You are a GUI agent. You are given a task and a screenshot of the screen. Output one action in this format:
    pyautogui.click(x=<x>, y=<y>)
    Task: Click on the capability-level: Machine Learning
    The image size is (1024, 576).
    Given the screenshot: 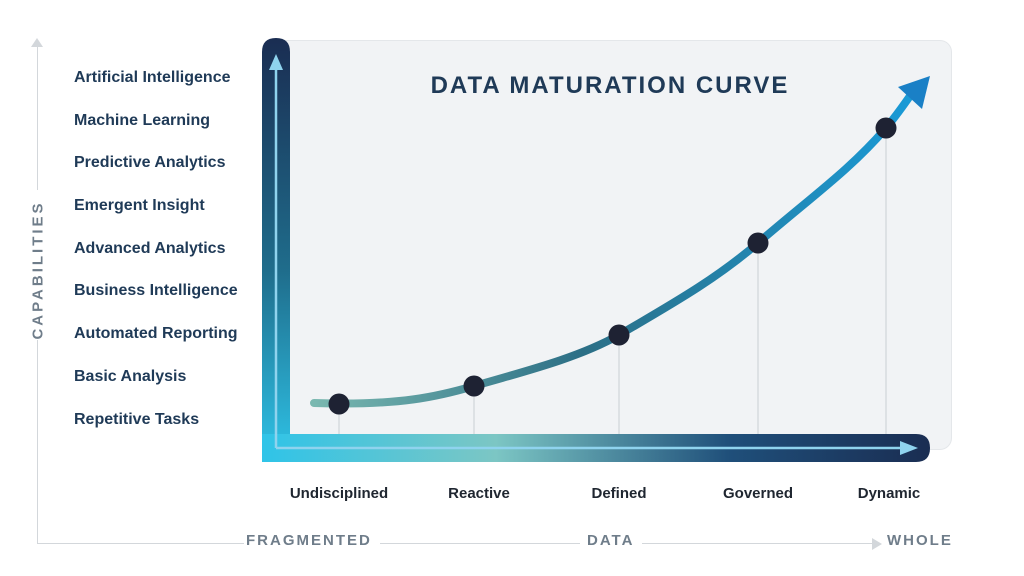 What is the action you would take?
    pyautogui.click(x=142, y=120)
    